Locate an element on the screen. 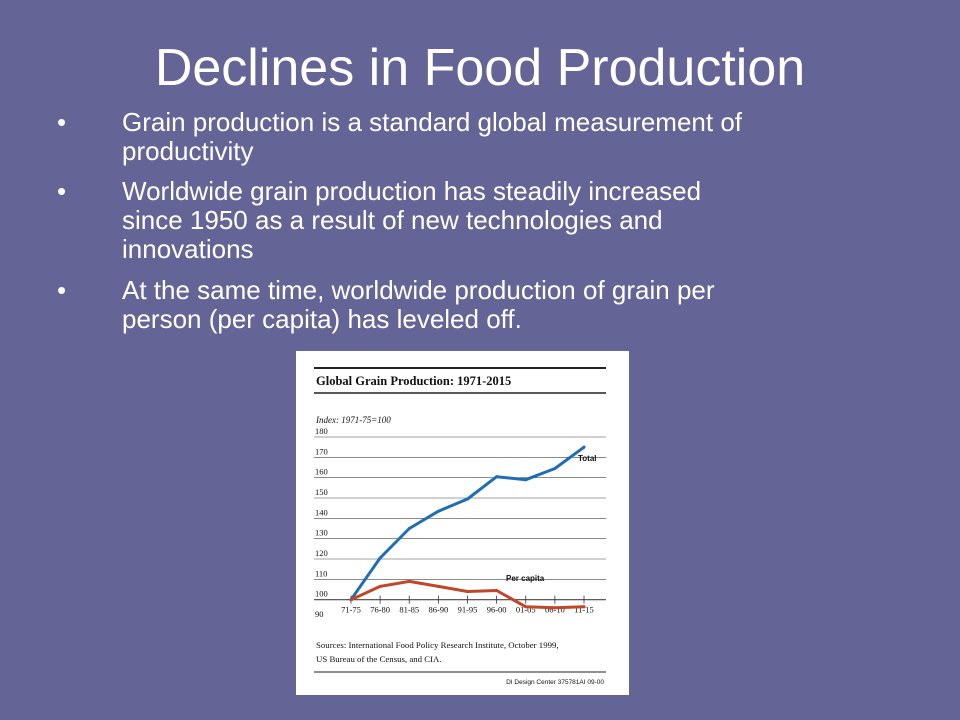 The width and height of the screenshot is (960, 720). y-tick-label: 110 is located at coordinates (321, 573).